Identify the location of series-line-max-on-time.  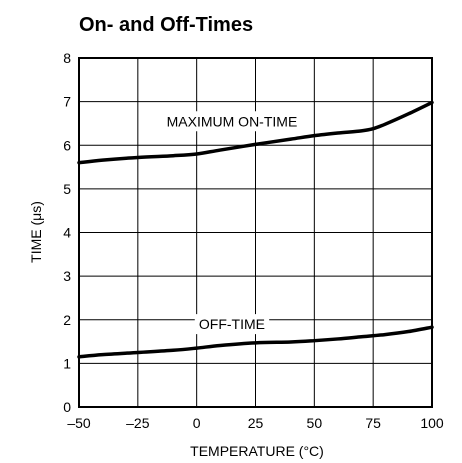
(255, 132).